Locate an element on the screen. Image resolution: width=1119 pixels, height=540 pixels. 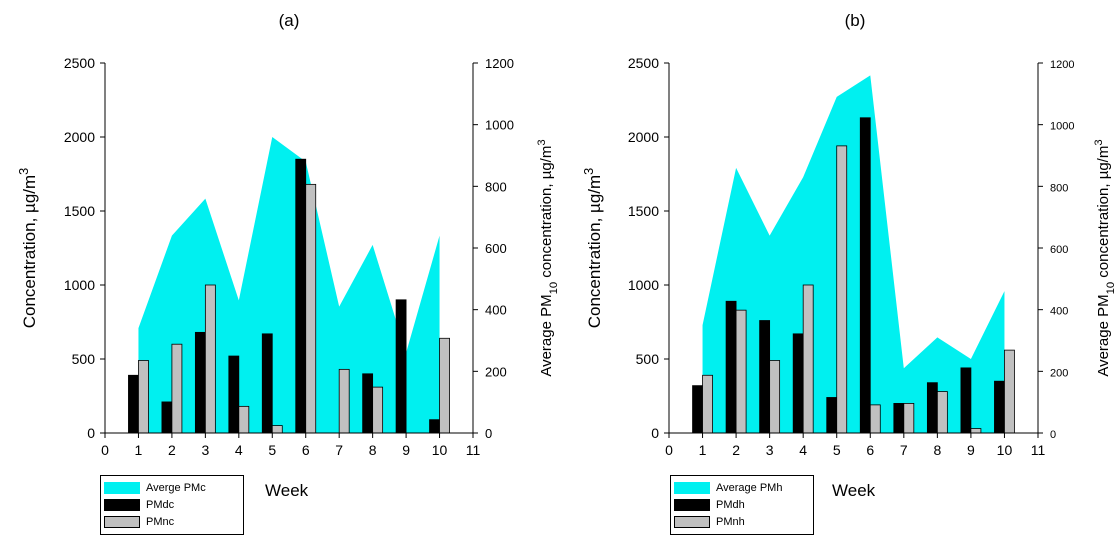
y-tick-label-a-2500: 2500 is located at coordinates (79, 63).